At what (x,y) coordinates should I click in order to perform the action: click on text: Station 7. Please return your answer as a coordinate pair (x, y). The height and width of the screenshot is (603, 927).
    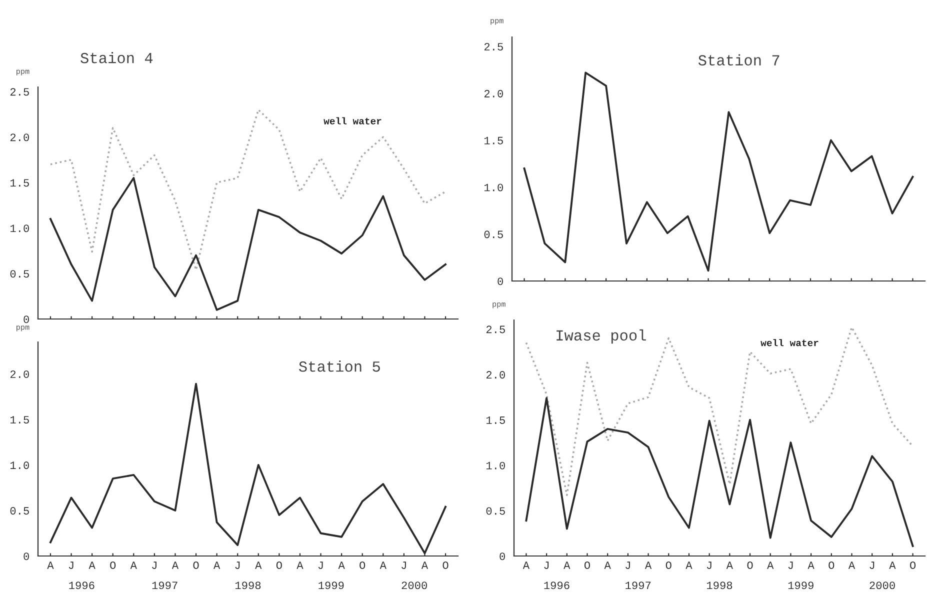
    Looking at the image, I should click on (739, 60).